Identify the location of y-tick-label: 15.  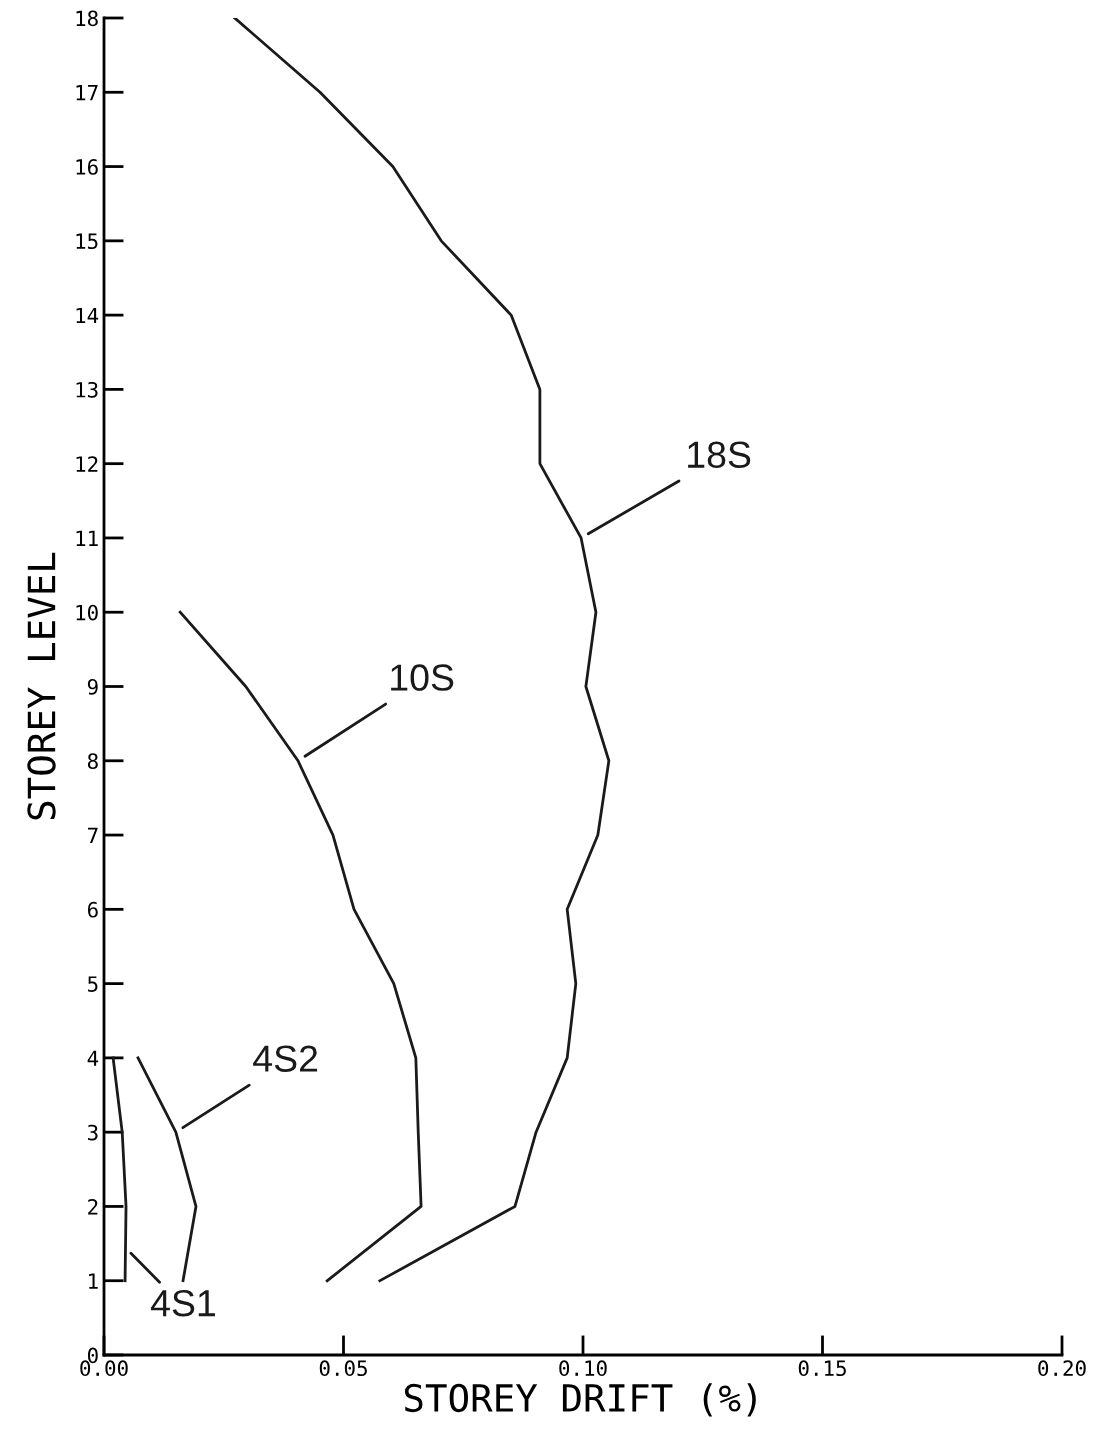
(87, 241).